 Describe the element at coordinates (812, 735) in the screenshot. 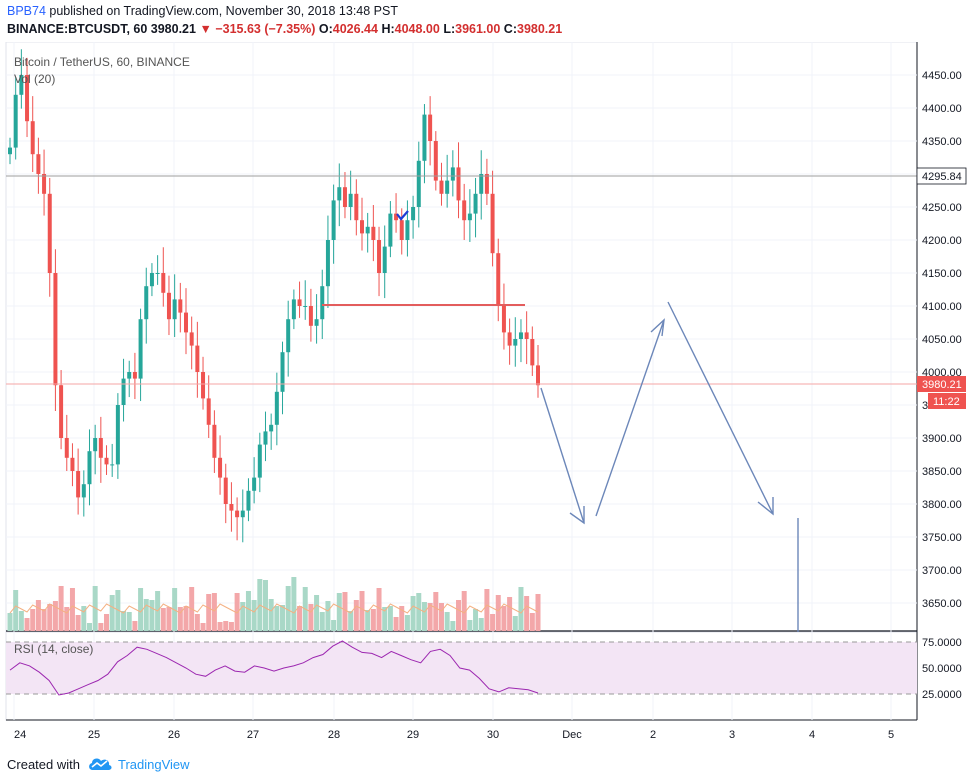

I see `time-tick-label: 4` at that location.